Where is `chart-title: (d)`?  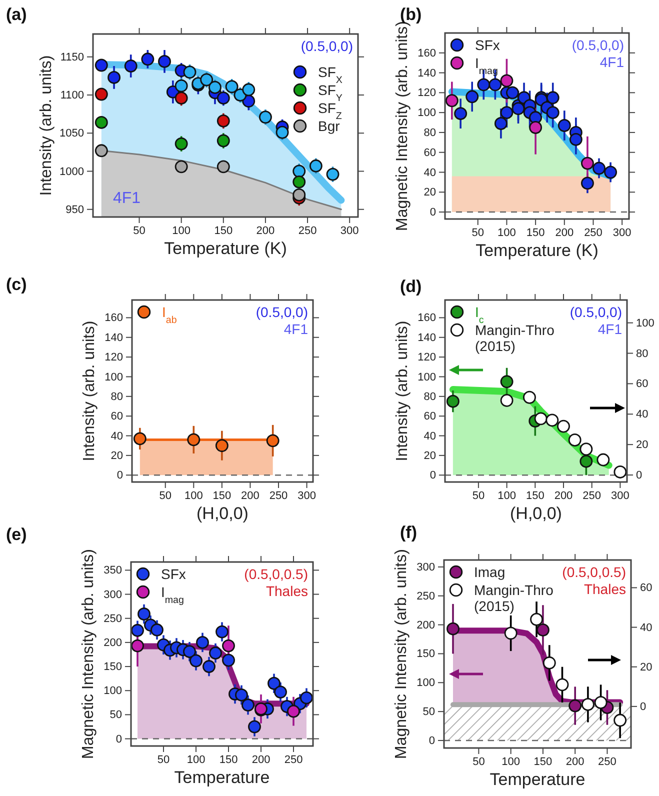
chart-title: (d) is located at coordinates (411, 286).